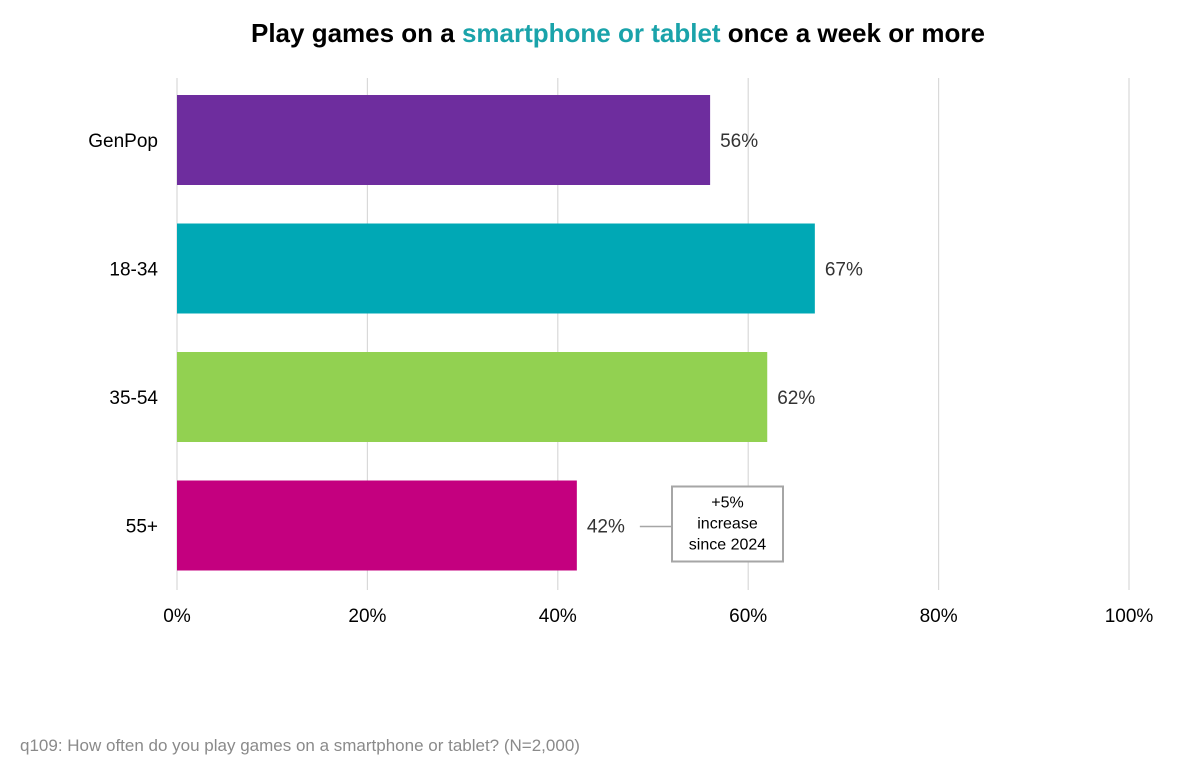 Image resolution: width=1200 pixels, height=763 pixels. What do you see at coordinates (727, 545) in the screenshot?
I see `annotation-text: since 2024` at bounding box center [727, 545].